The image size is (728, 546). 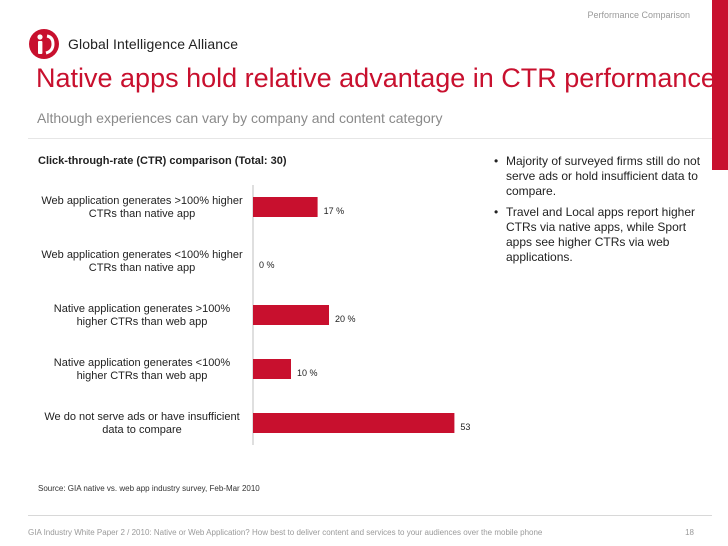 I want to click on category-label-line: Native application generates <100%, so click(x=142, y=363).